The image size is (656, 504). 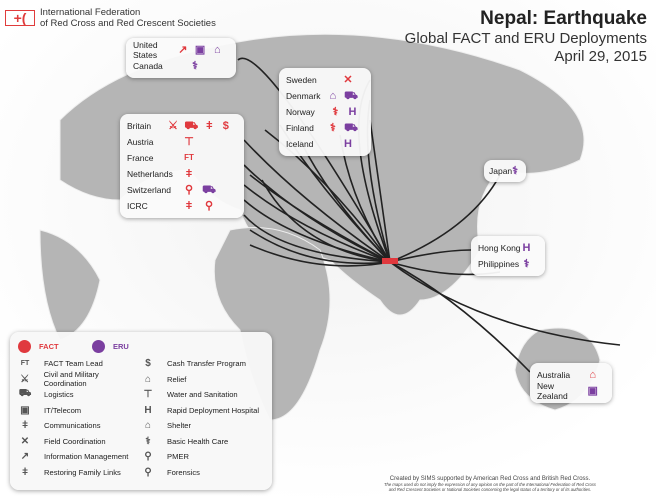 What do you see at coordinates (182, 206) in the screenshot?
I see `country-row: ICRC ǂ ⚲` at bounding box center [182, 206].